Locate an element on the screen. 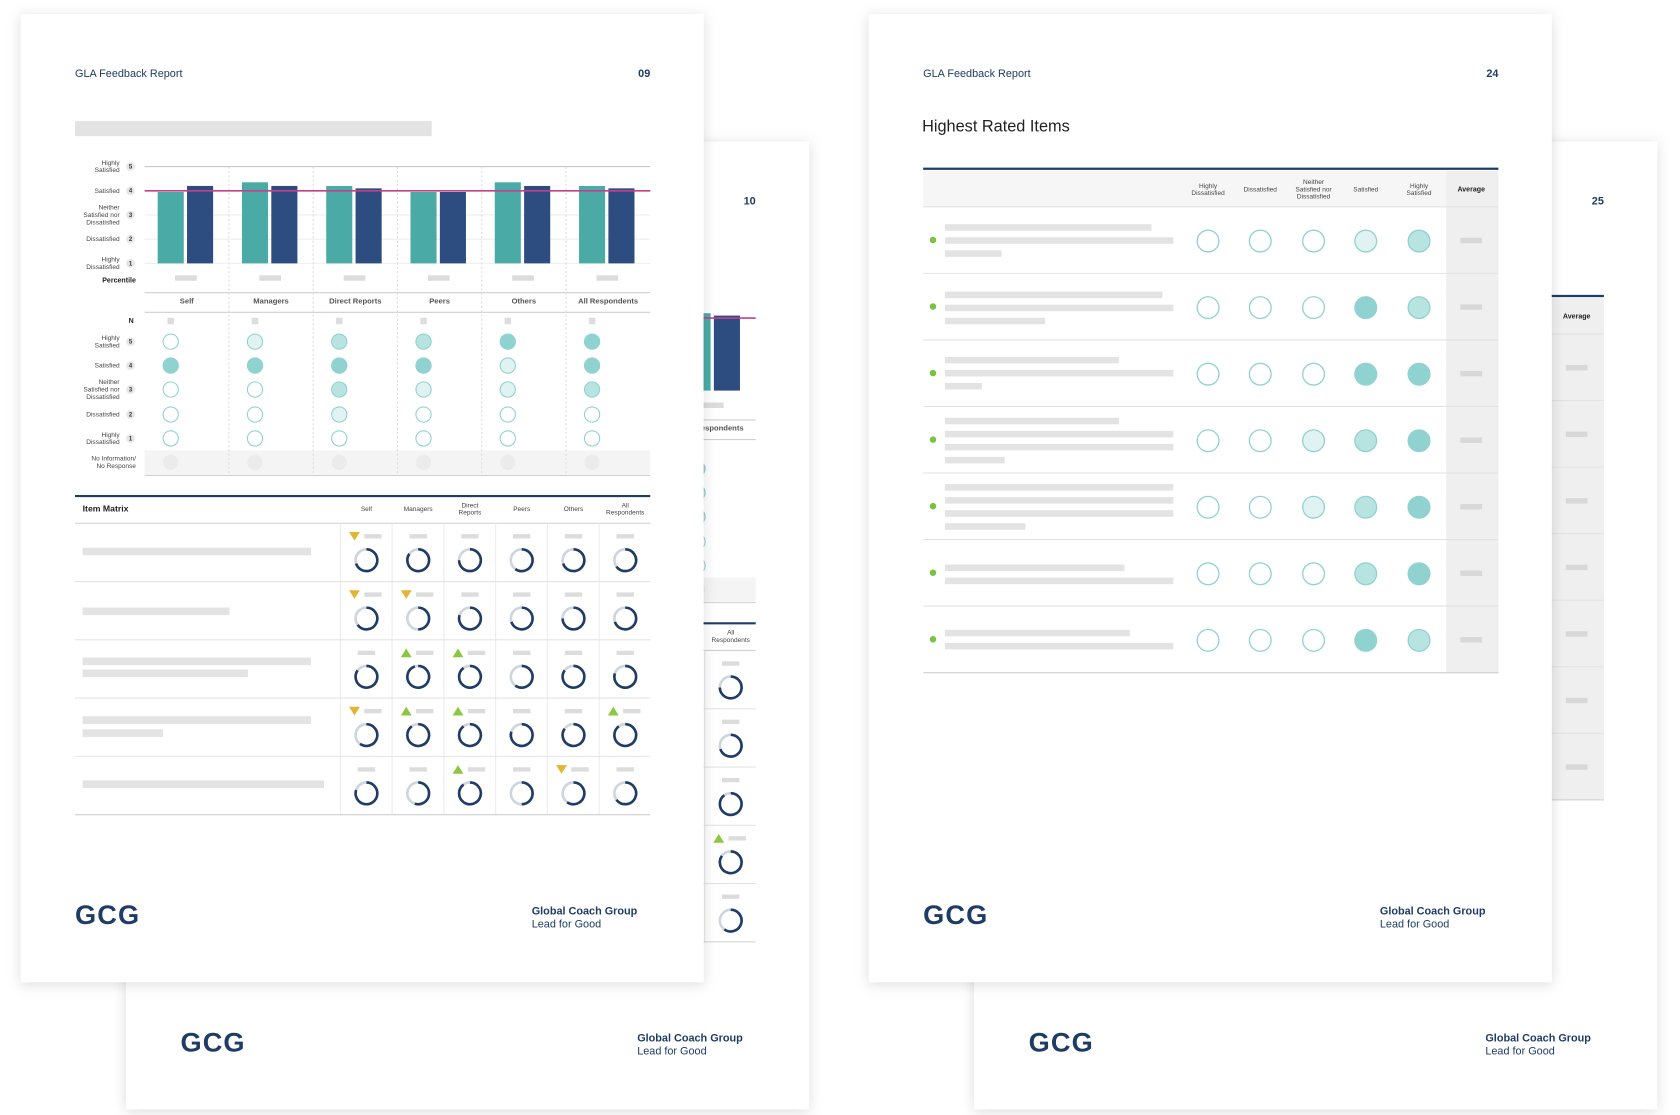 The height and width of the screenshot is (1115, 1680). rating-label-line: Satisfied nor is located at coordinates (101, 215).